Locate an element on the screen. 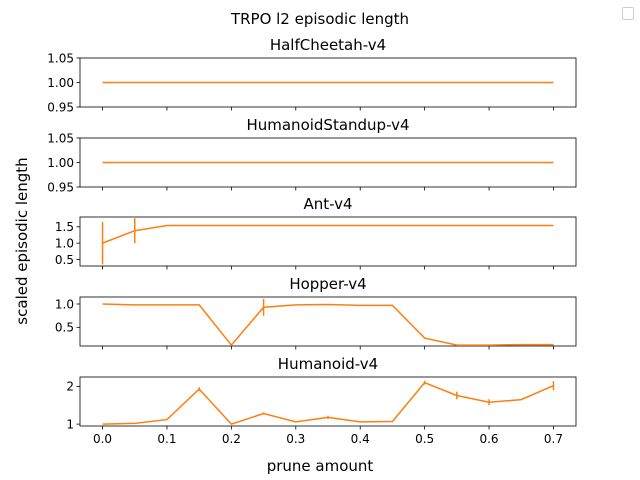 This screenshot has width=640, height=480. legend is located at coordinates (628, 13).